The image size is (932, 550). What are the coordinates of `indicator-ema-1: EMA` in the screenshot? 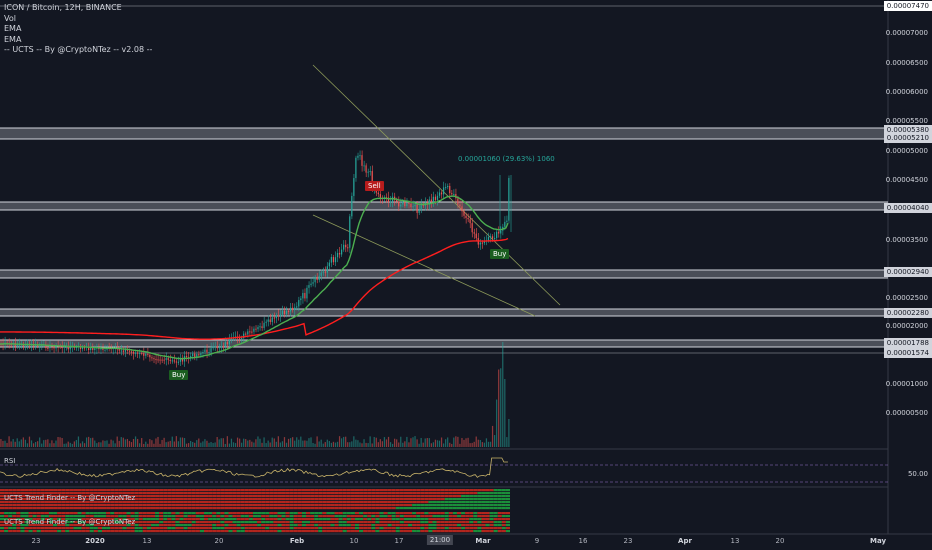 It's located at (13, 28).